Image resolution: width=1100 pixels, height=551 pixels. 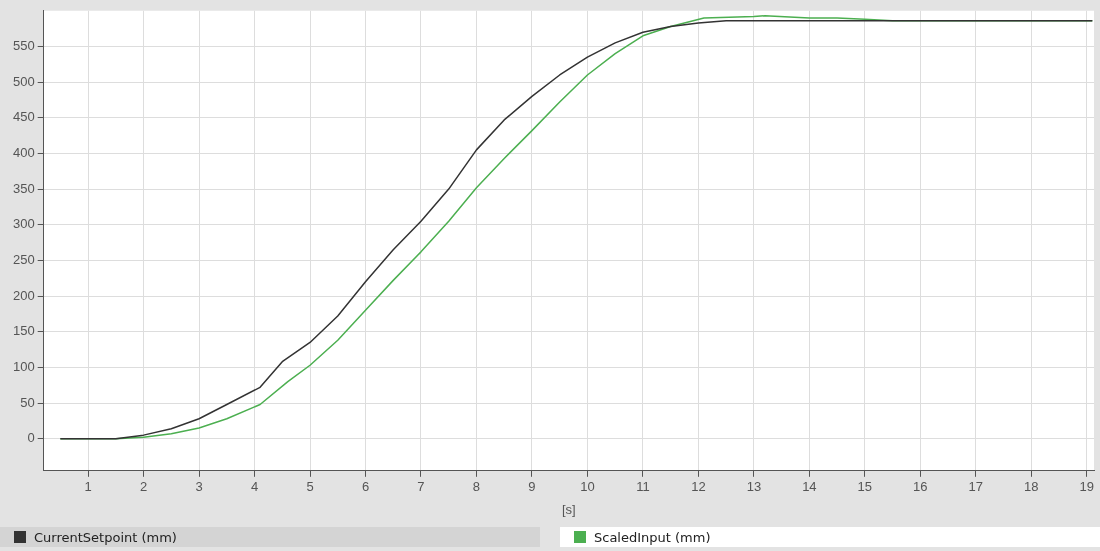 What do you see at coordinates (310, 487) in the screenshot?
I see `x-tick-label: 5` at bounding box center [310, 487].